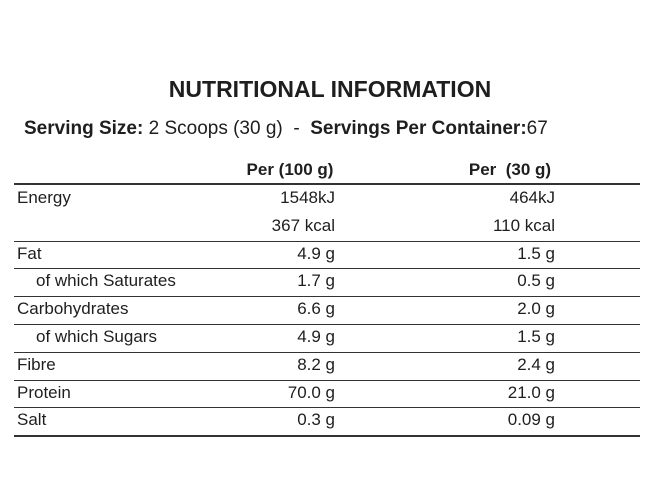 The height and width of the screenshot is (482, 660). What do you see at coordinates (523, 225) in the screenshot?
I see `per-serving-value: 110 kcal` at bounding box center [523, 225].